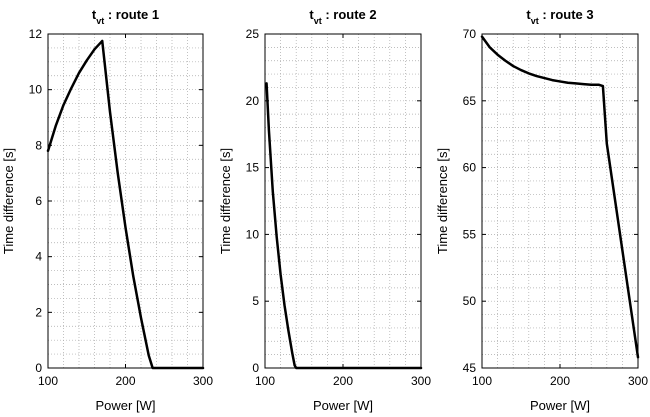  What do you see at coordinates (38, 201) in the screenshot?
I see `y-tick-label: 6` at bounding box center [38, 201].